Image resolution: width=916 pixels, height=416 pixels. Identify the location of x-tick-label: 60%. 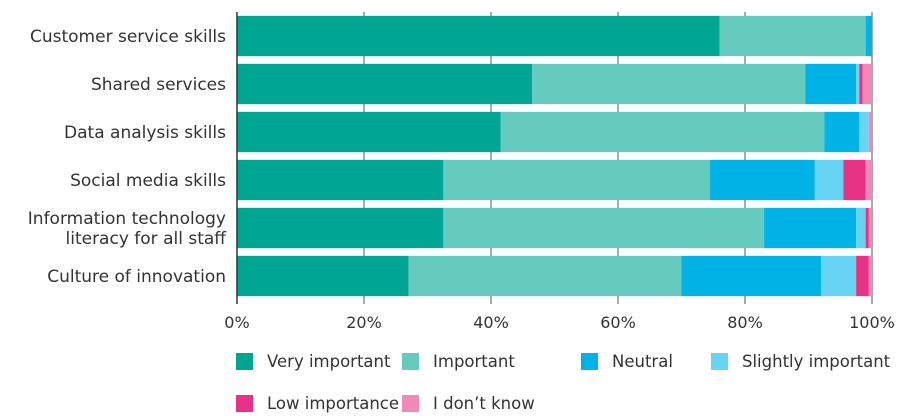
(618, 322).